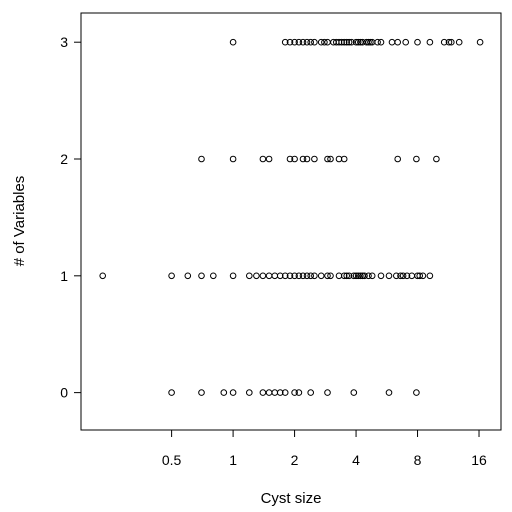  Describe the element at coordinates (479, 460) in the screenshot. I see `x-tick-label: 16` at that location.